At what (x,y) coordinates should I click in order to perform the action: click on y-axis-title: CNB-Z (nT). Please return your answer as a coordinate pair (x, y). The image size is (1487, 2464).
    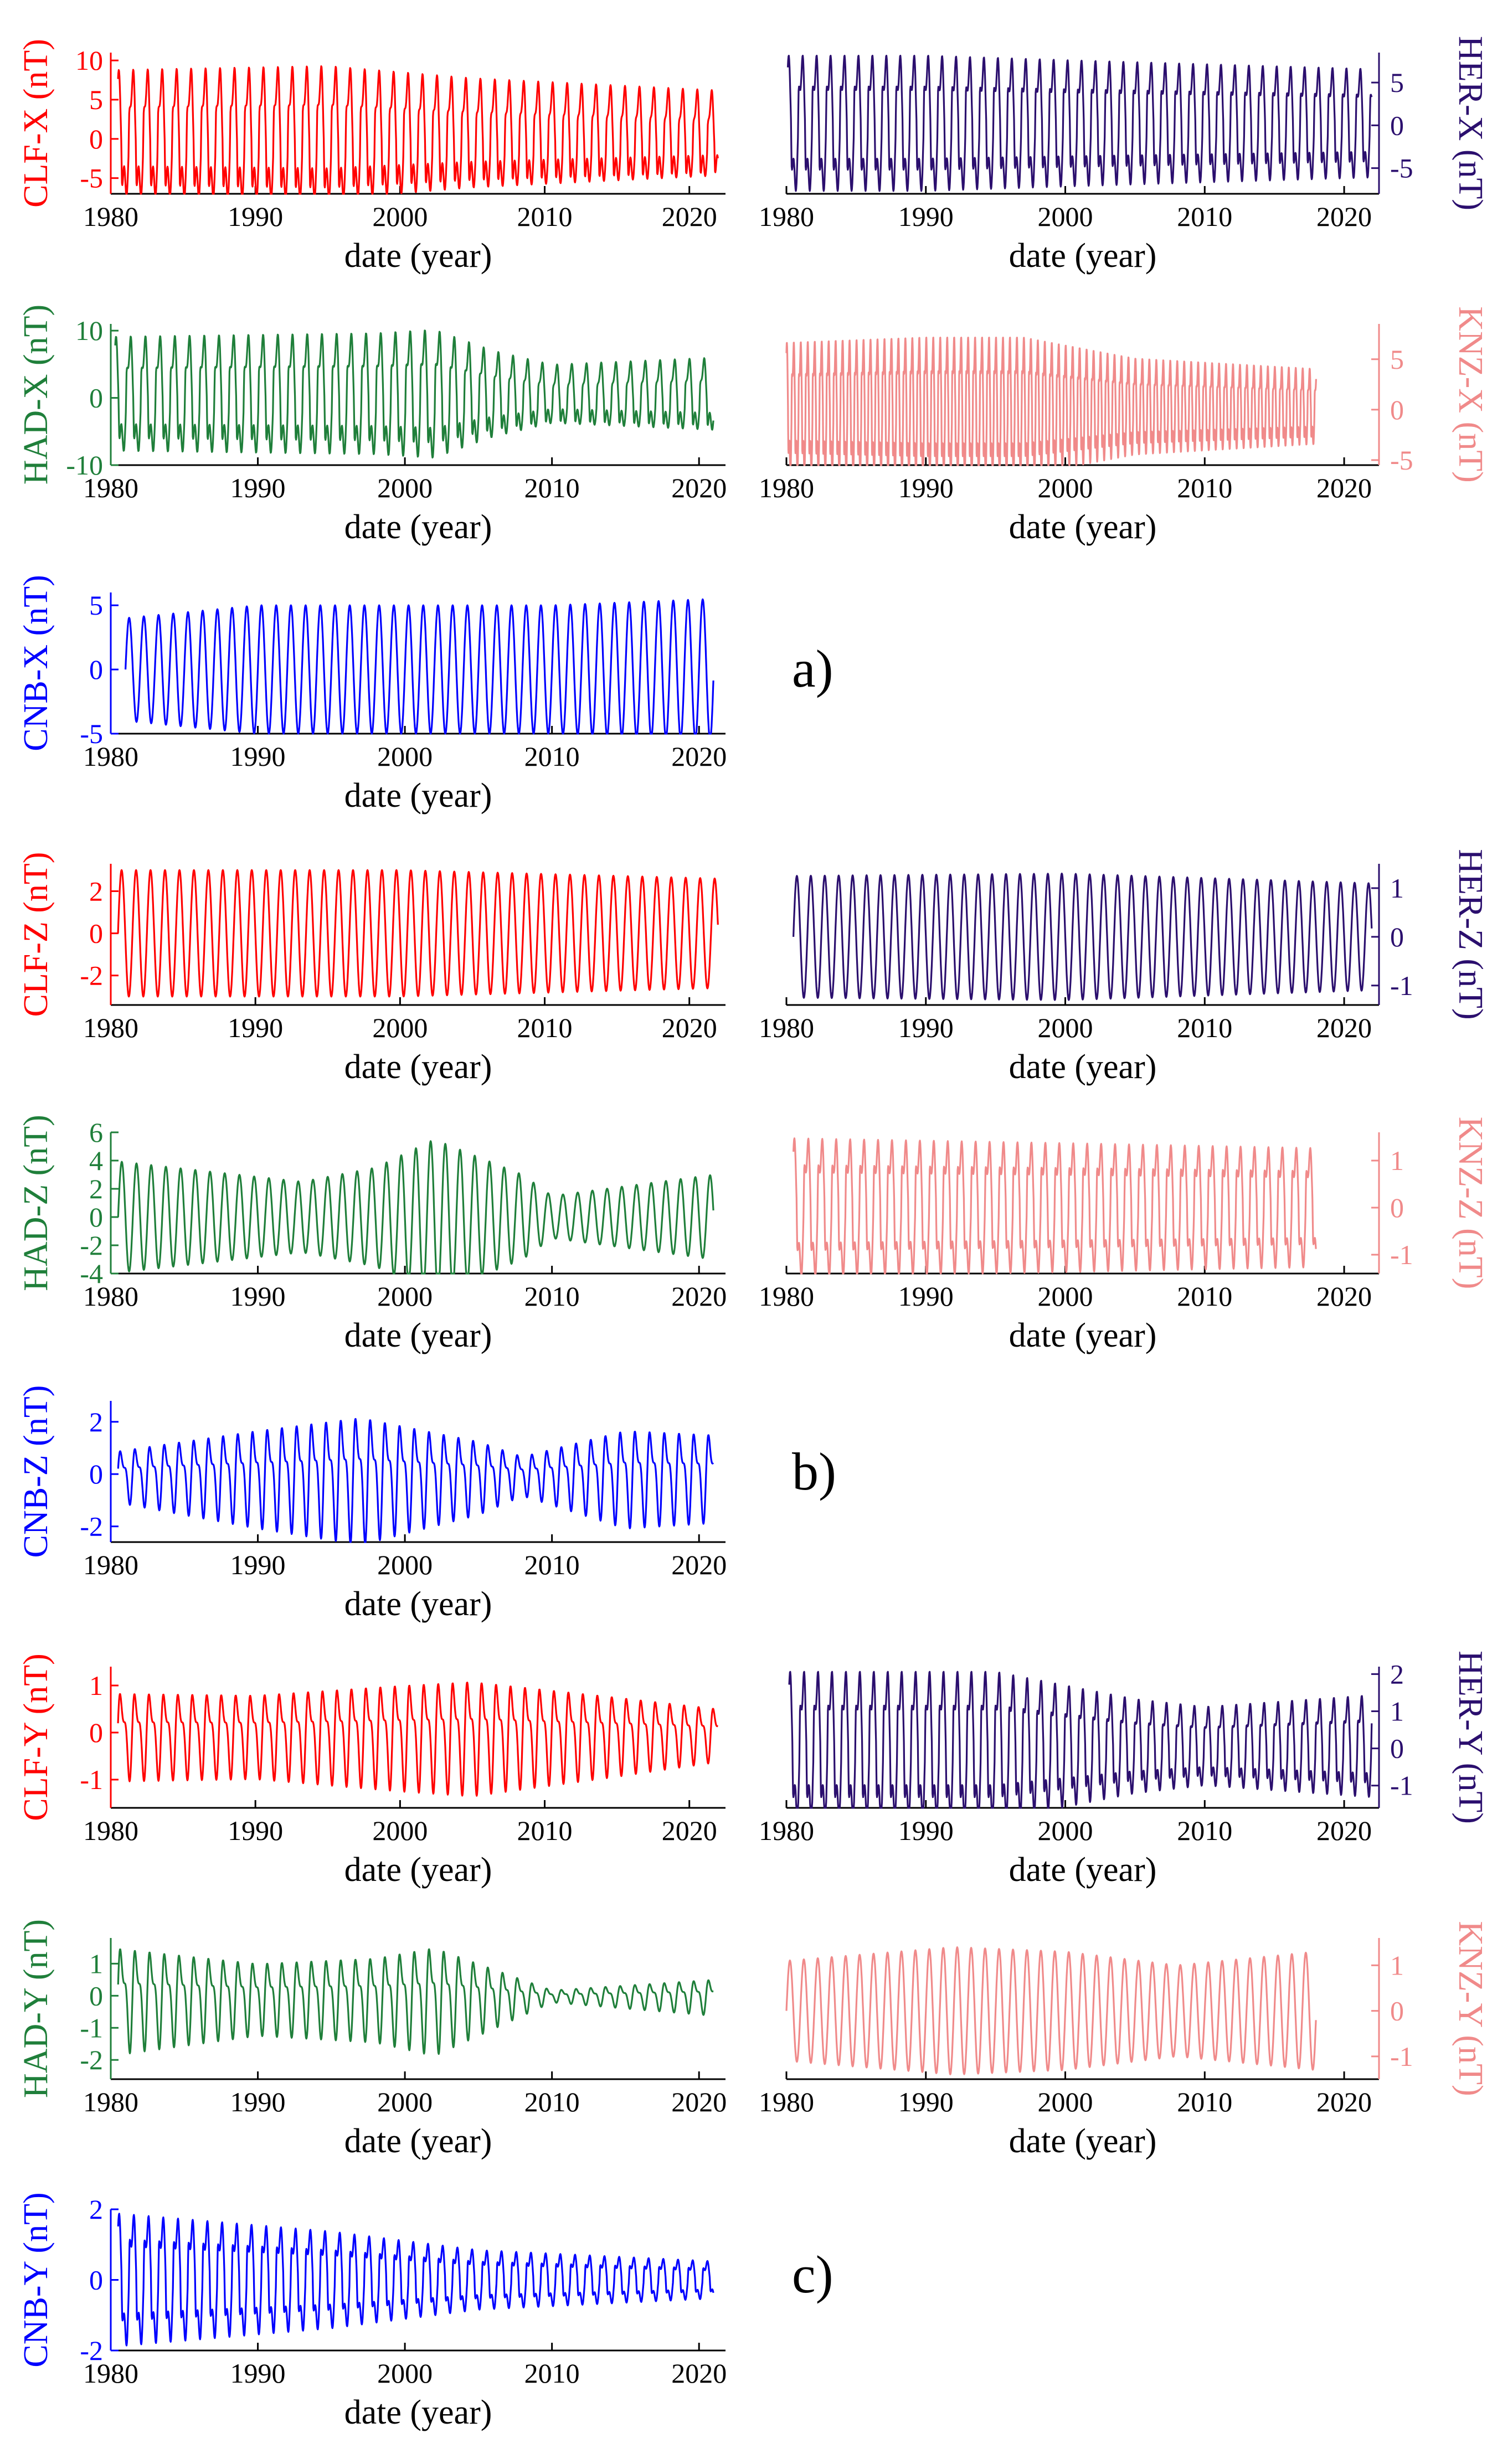
    Looking at the image, I should click on (36, 1471).